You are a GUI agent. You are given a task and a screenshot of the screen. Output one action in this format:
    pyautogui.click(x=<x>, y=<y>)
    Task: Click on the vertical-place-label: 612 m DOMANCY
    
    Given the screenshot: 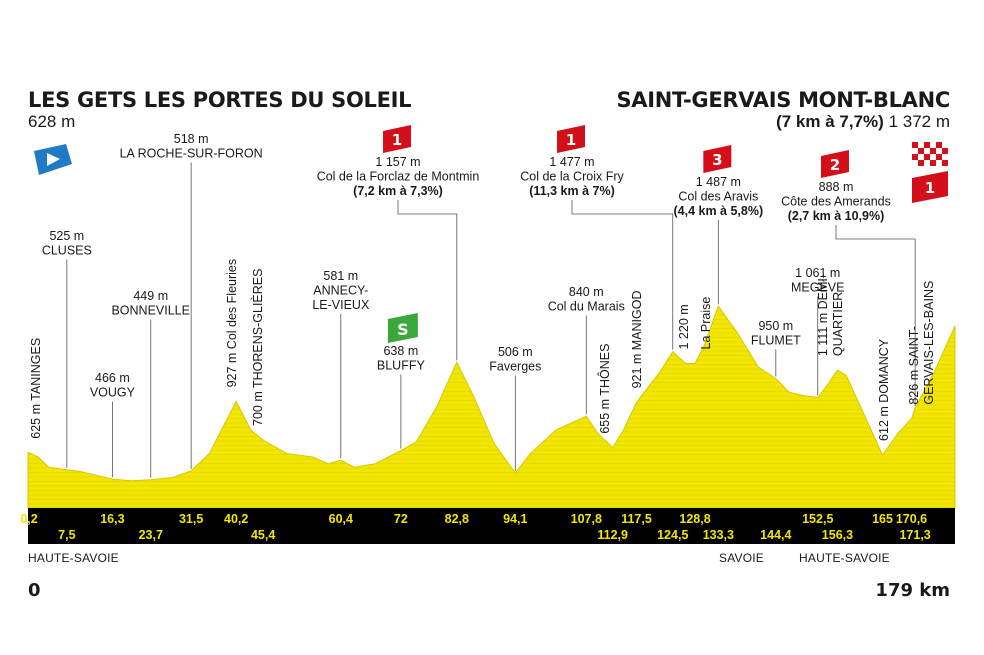 What is the action you would take?
    pyautogui.click(x=884, y=389)
    